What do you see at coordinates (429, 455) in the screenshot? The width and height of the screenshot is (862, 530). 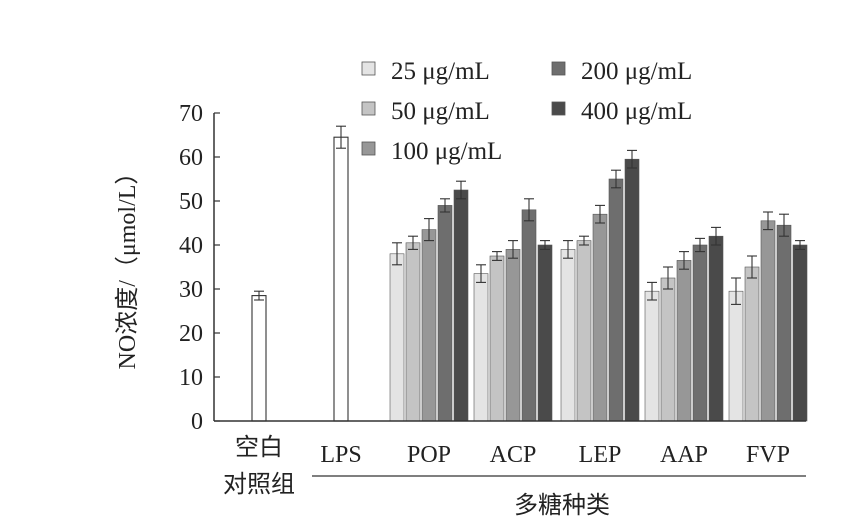 I see `x-category-label: POP` at bounding box center [429, 455].